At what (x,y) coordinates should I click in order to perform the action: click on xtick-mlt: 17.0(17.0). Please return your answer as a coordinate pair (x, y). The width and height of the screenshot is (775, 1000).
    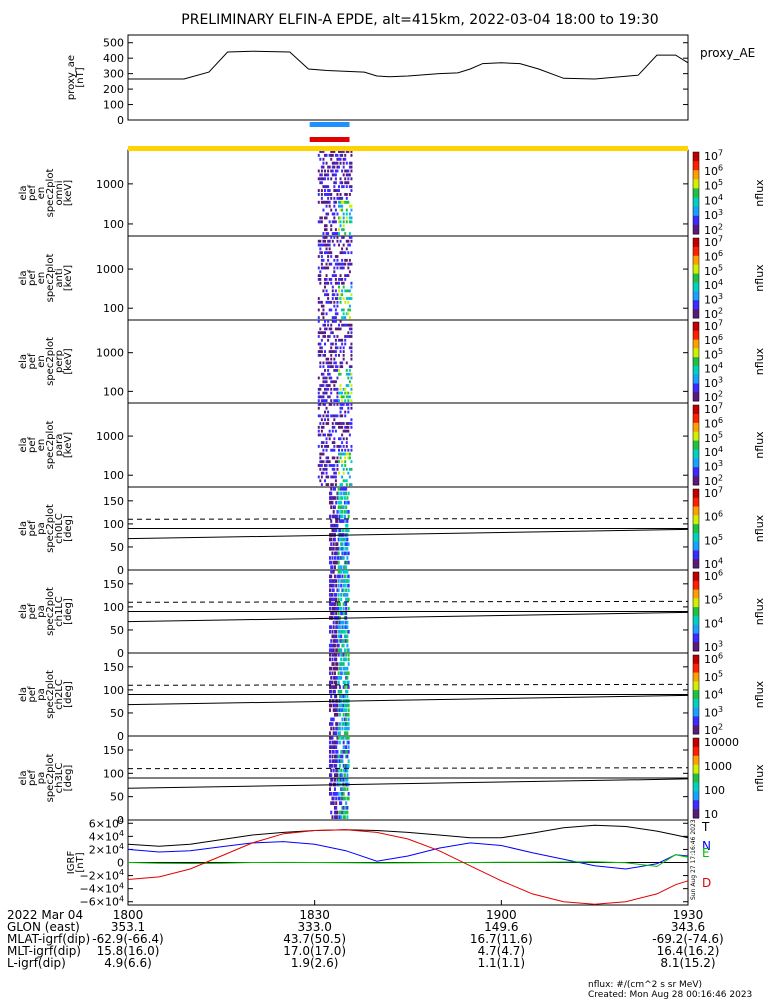
    Looking at the image, I should click on (314, 951).